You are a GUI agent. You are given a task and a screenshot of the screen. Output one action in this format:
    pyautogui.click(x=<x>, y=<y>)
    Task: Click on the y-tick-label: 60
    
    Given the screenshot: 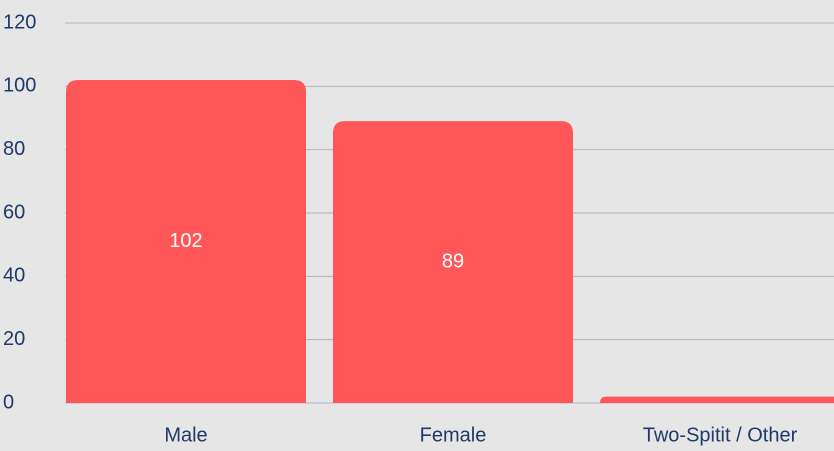 What is the action you would take?
    pyautogui.click(x=14, y=212)
    